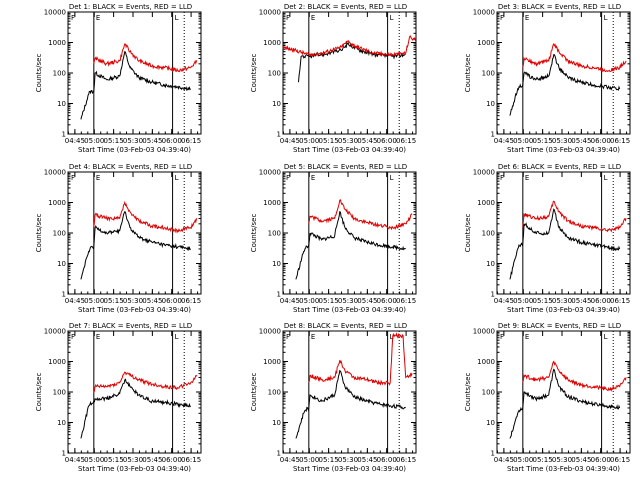  I want to click on panel-title: Det 6: BLACK = Events, RED = LLD, so click(559, 167).